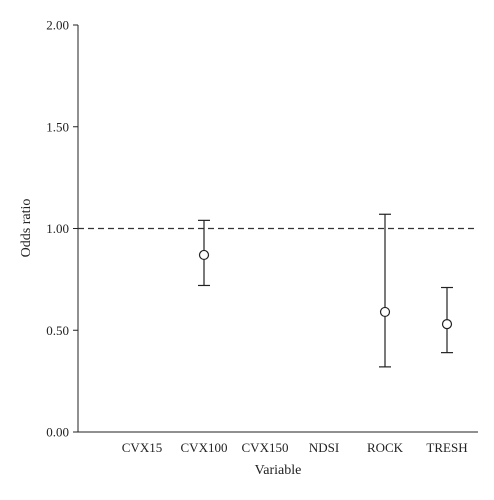 The width and height of the screenshot is (494, 500). I want to click on y-ticks: 0.00 0.50 1.00 1.50 2.00, so click(62, 229).